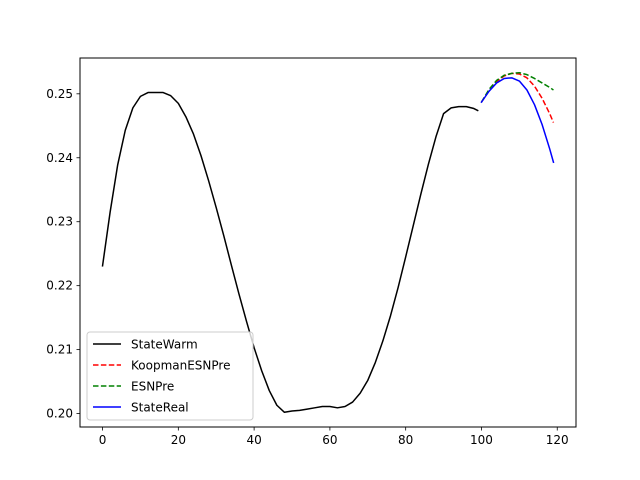 This screenshot has width=640, height=480. What do you see at coordinates (405, 440) in the screenshot?
I see `x-tick-label: 80` at bounding box center [405, 440].